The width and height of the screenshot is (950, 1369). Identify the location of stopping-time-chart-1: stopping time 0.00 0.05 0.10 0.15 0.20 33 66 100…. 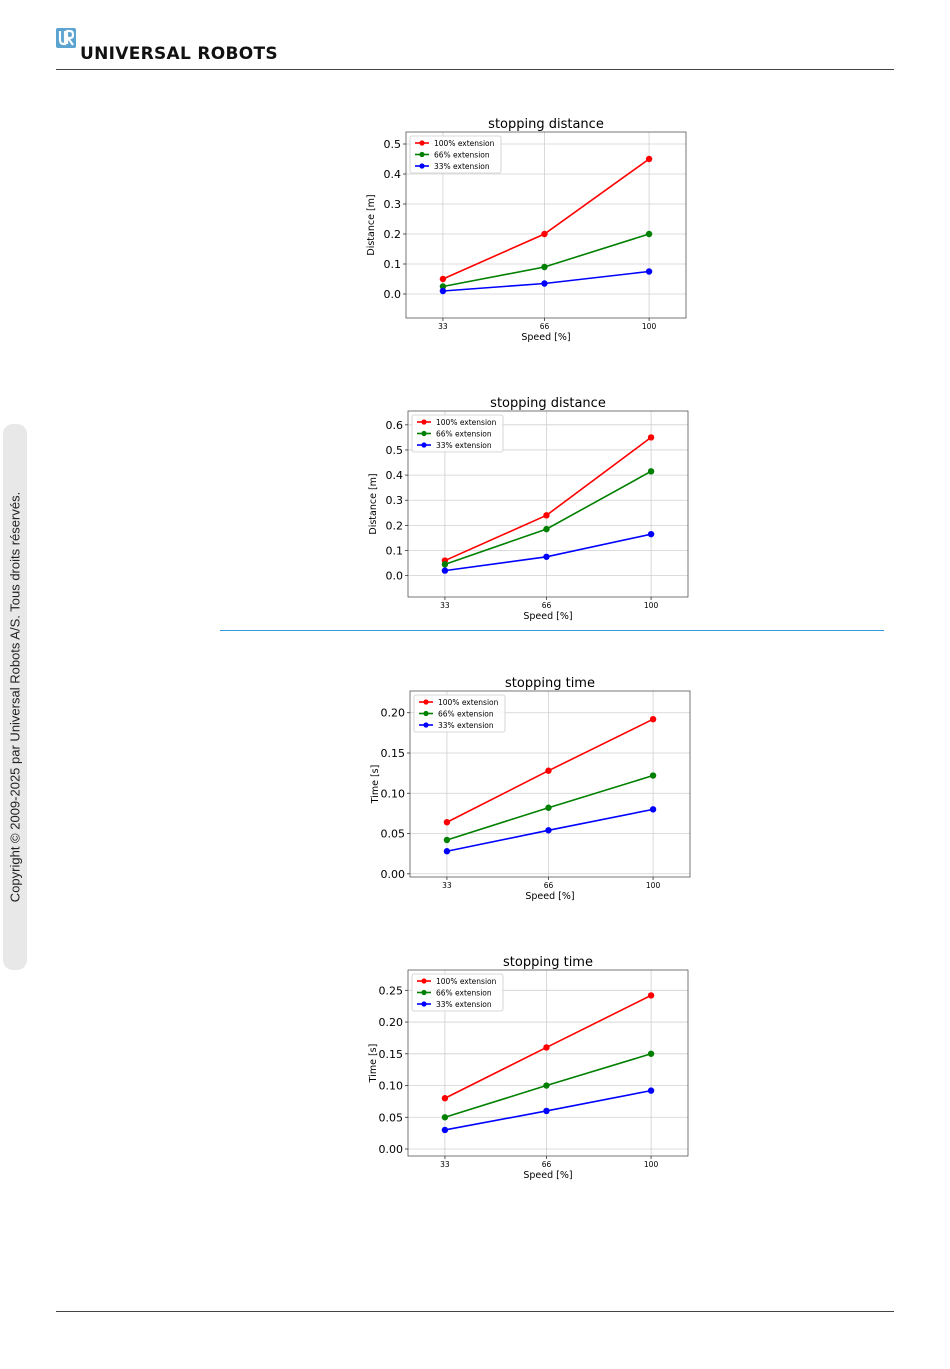
(530, 789).